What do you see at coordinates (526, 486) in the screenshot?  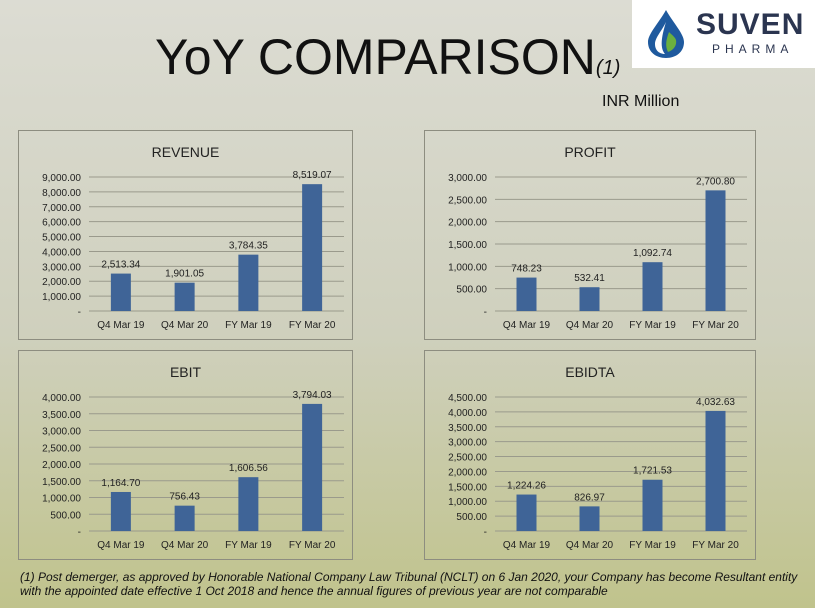 I see `data-label: 1,224.26` at bounding box center [526, 486].